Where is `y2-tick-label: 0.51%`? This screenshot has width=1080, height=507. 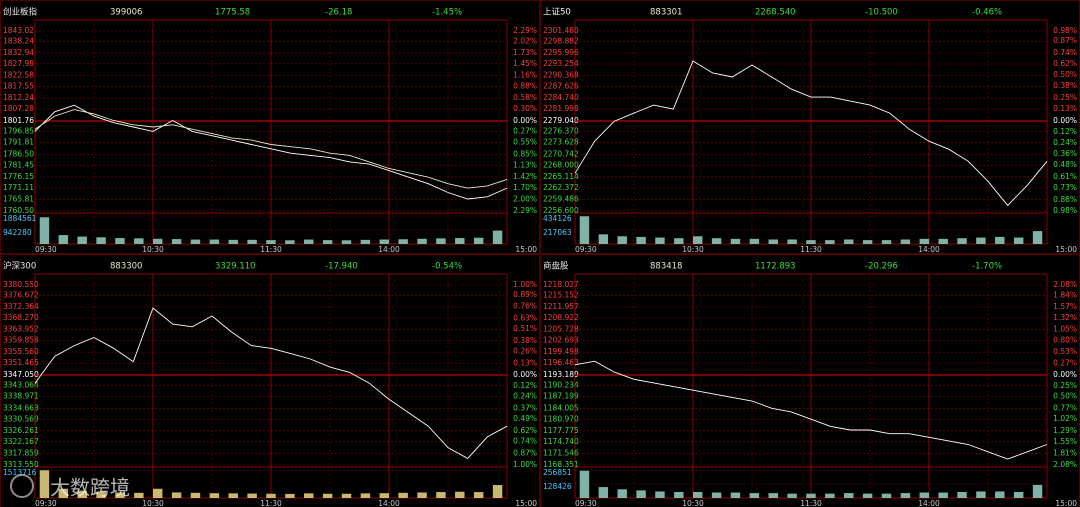 y2-tick-label: 0.51% is located at coordinates (525, 328).